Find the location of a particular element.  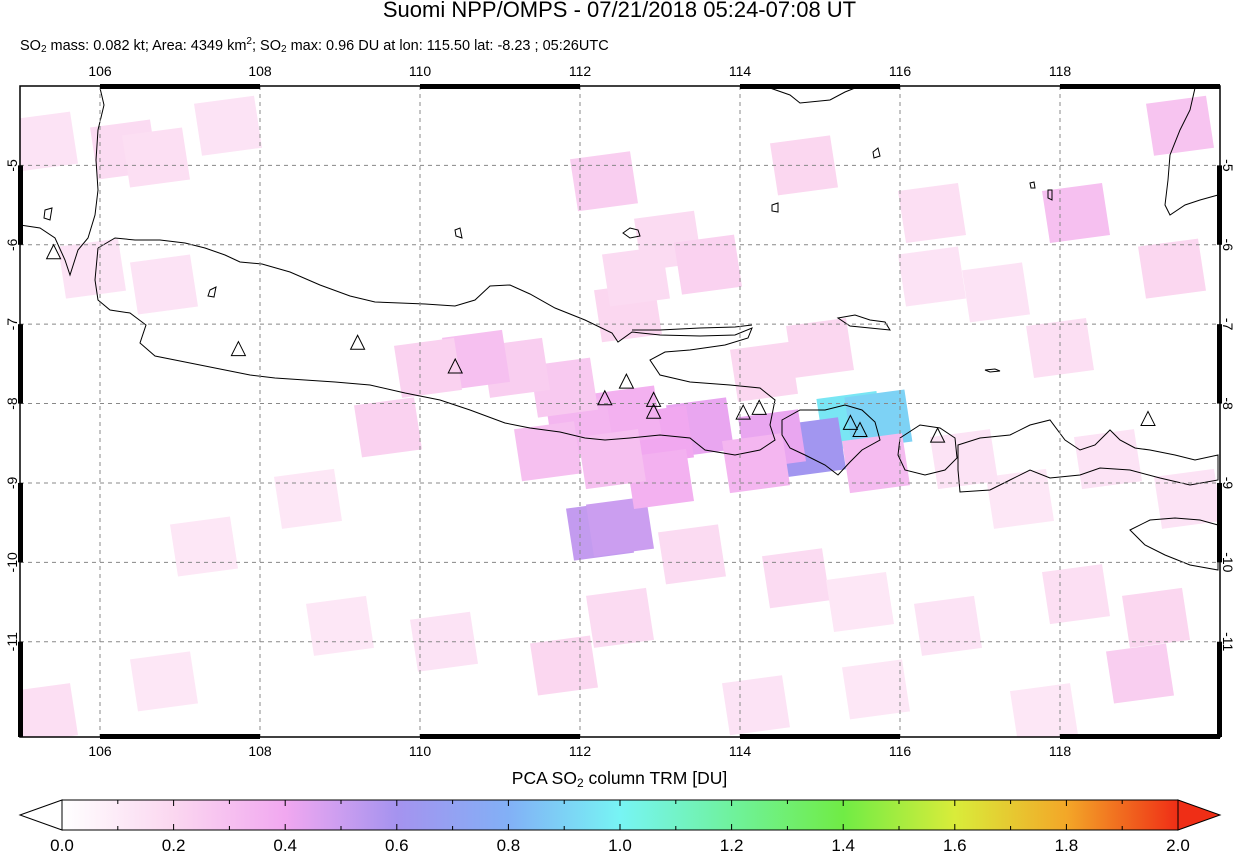

lat-tick-label: -5 is located at coordinates (12, 165).